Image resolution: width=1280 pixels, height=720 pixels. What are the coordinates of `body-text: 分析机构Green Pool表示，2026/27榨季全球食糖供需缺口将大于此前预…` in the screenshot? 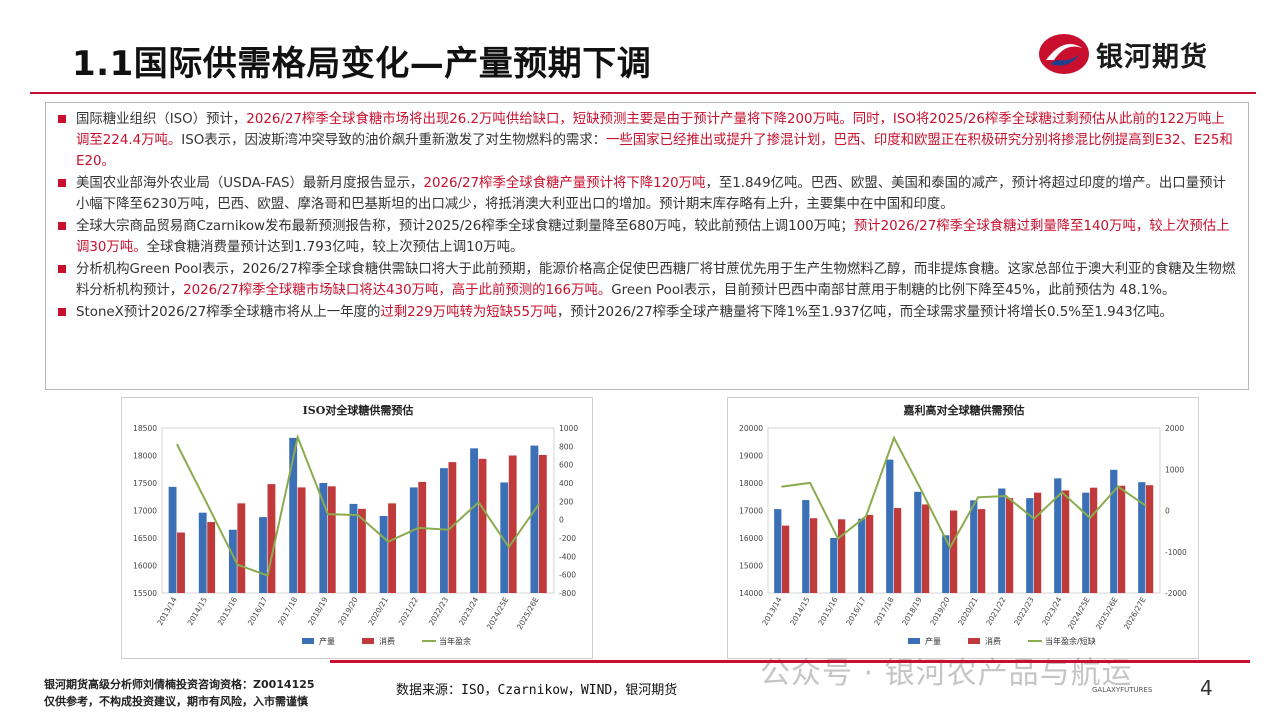 It's located at (656, 280).